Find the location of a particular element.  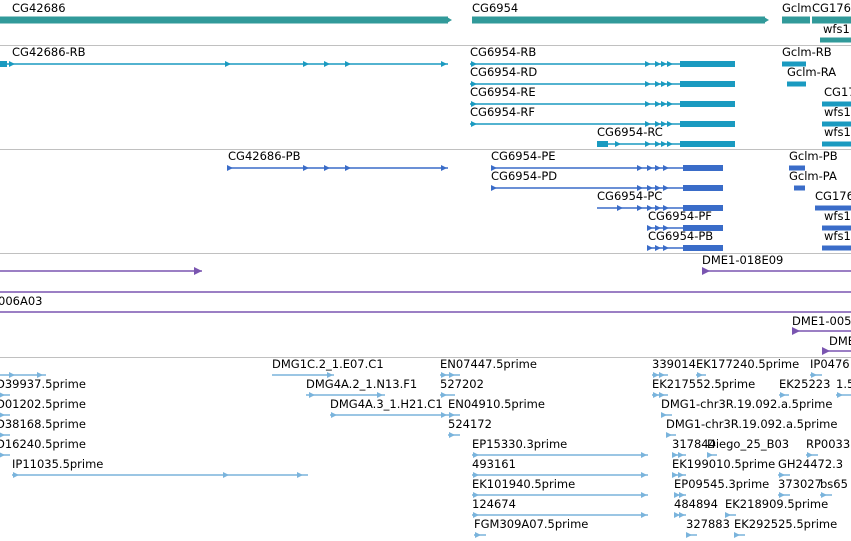

feature-label: CG42686 is located at coordinates (39, 8).